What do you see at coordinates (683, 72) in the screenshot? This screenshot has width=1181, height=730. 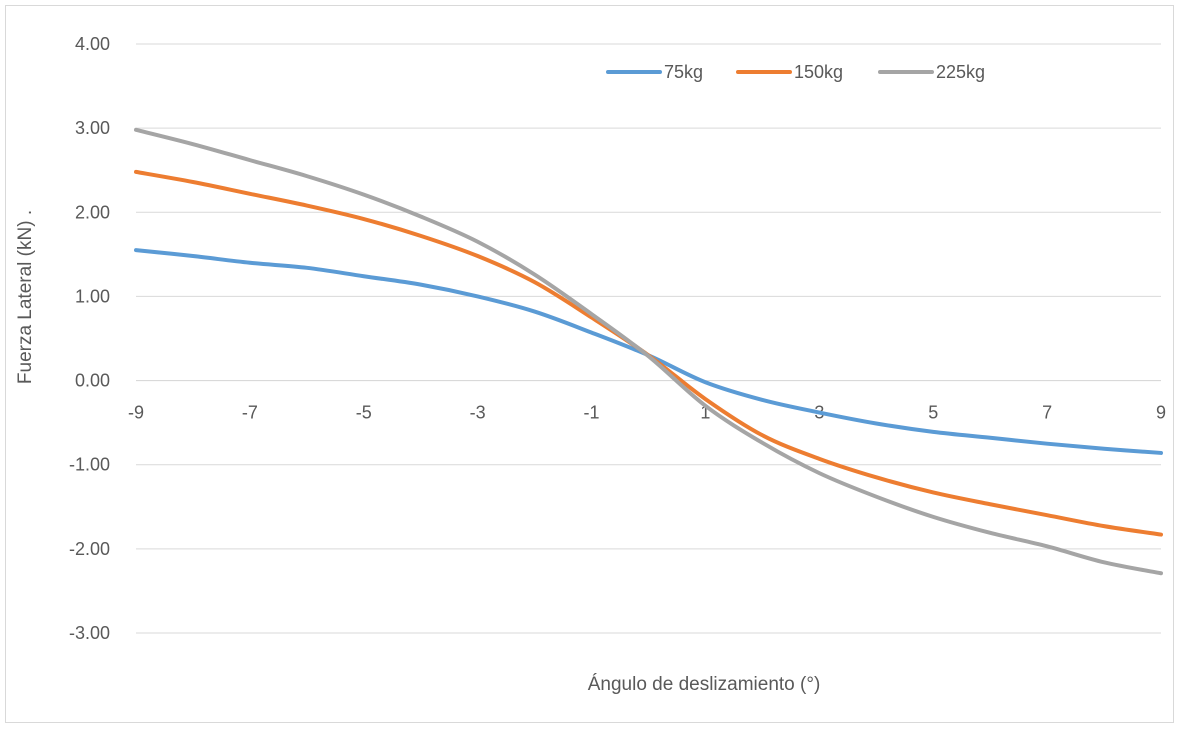 I see `legend-label-75kg: 75kg` at bounding box center [683, 72].